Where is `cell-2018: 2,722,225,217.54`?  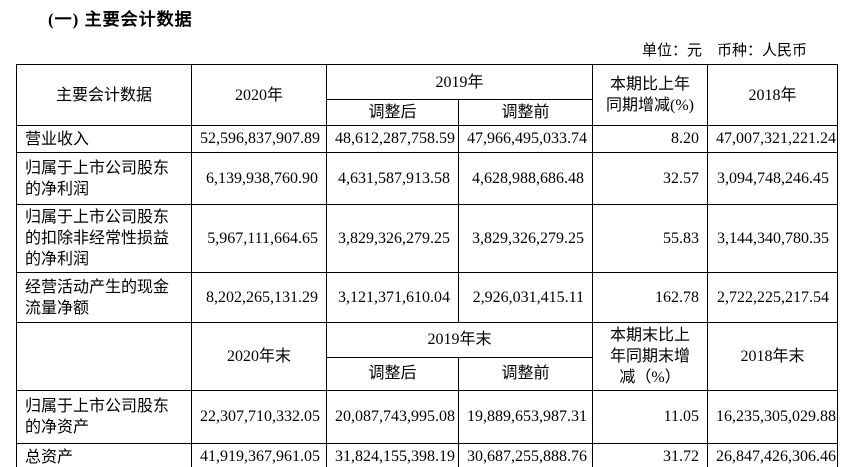
cell-2018: 2,722,225,217.54 is located at coordinates (773, 297).